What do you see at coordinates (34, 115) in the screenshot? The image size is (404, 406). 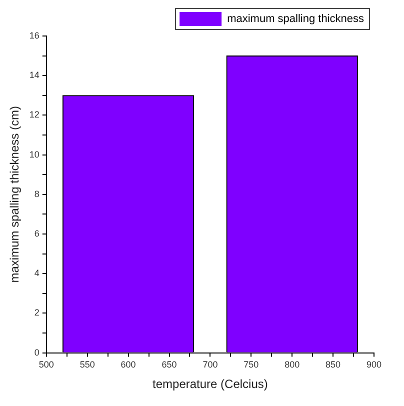 I see `y-tick-label: 12` at bounding box center [34, 115].